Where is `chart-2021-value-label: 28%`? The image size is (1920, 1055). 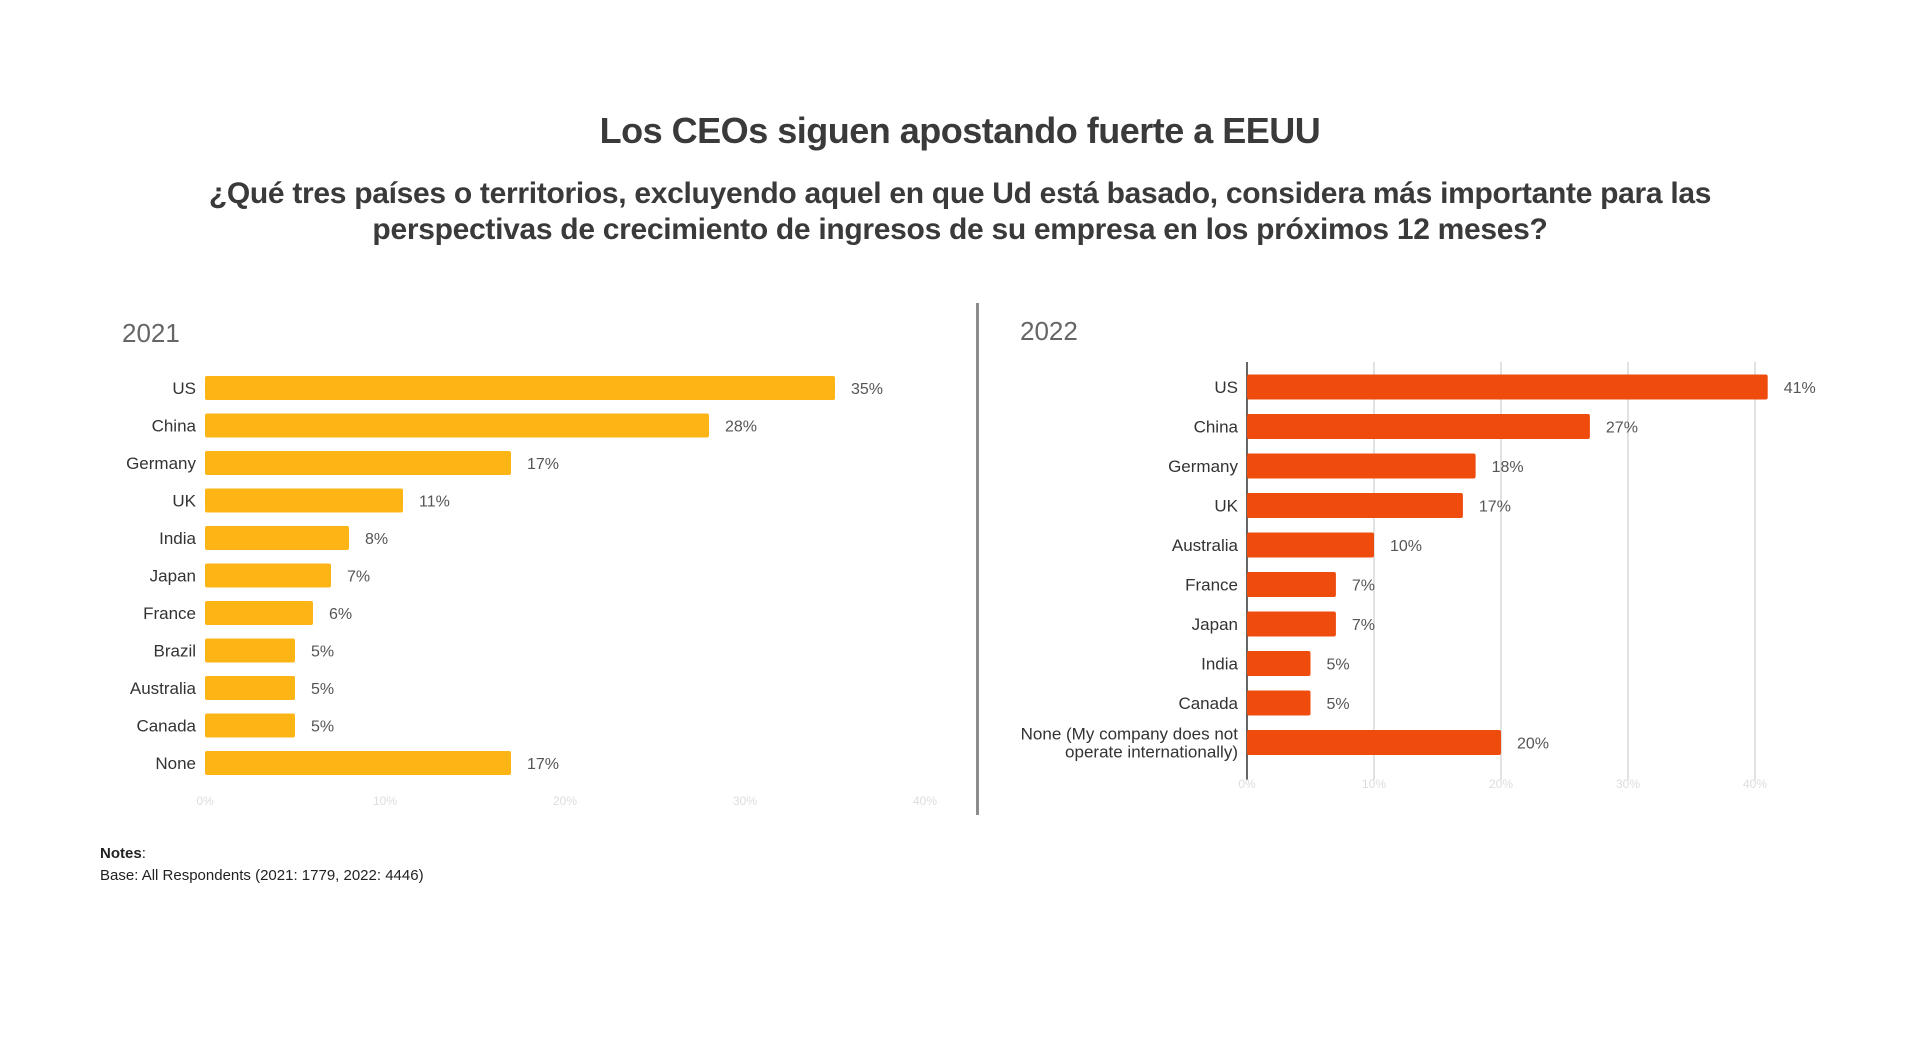
chart-2021-value-label: 28% is located at coordinates (741, 427).